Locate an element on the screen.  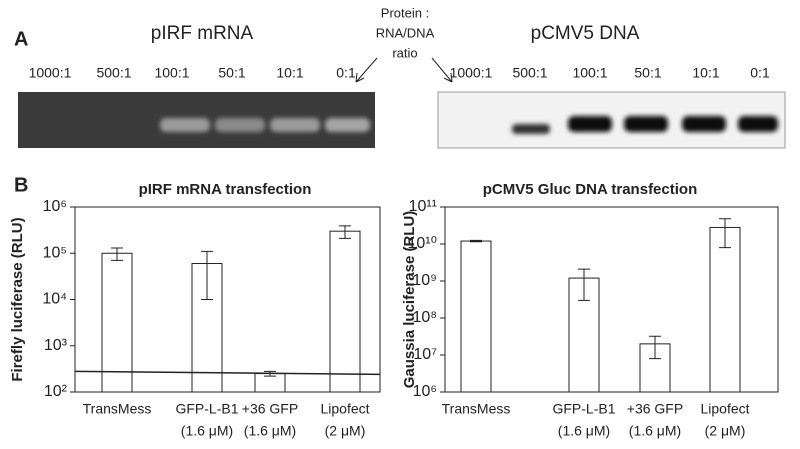
y-tick-label: 10⁸ is located at coordinates (424, 317).